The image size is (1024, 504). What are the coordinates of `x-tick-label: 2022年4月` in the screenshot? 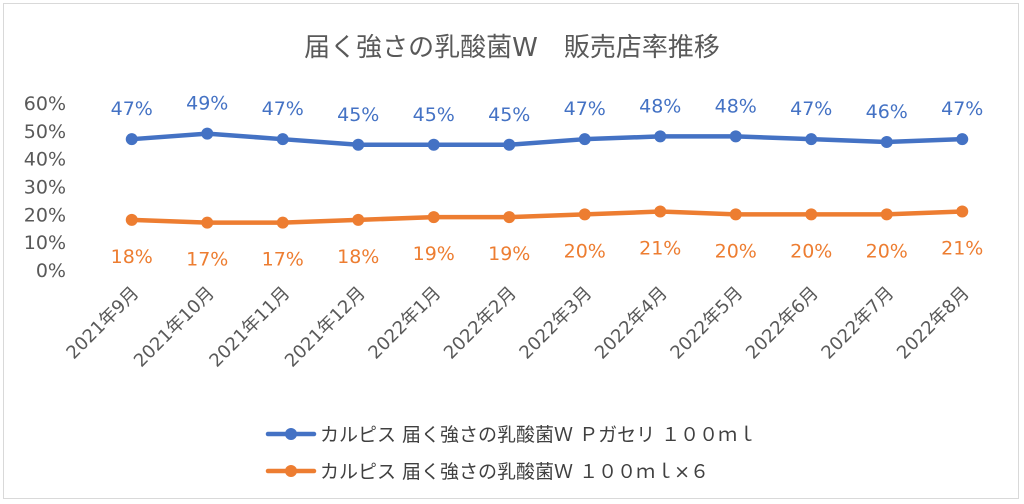 It's located at (631, 323).